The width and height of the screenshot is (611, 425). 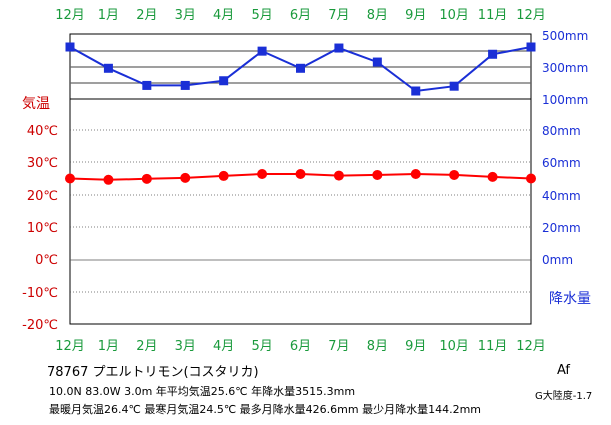 I want to click on temperature-tick-label: 30℃, so click(x=42, y=163).